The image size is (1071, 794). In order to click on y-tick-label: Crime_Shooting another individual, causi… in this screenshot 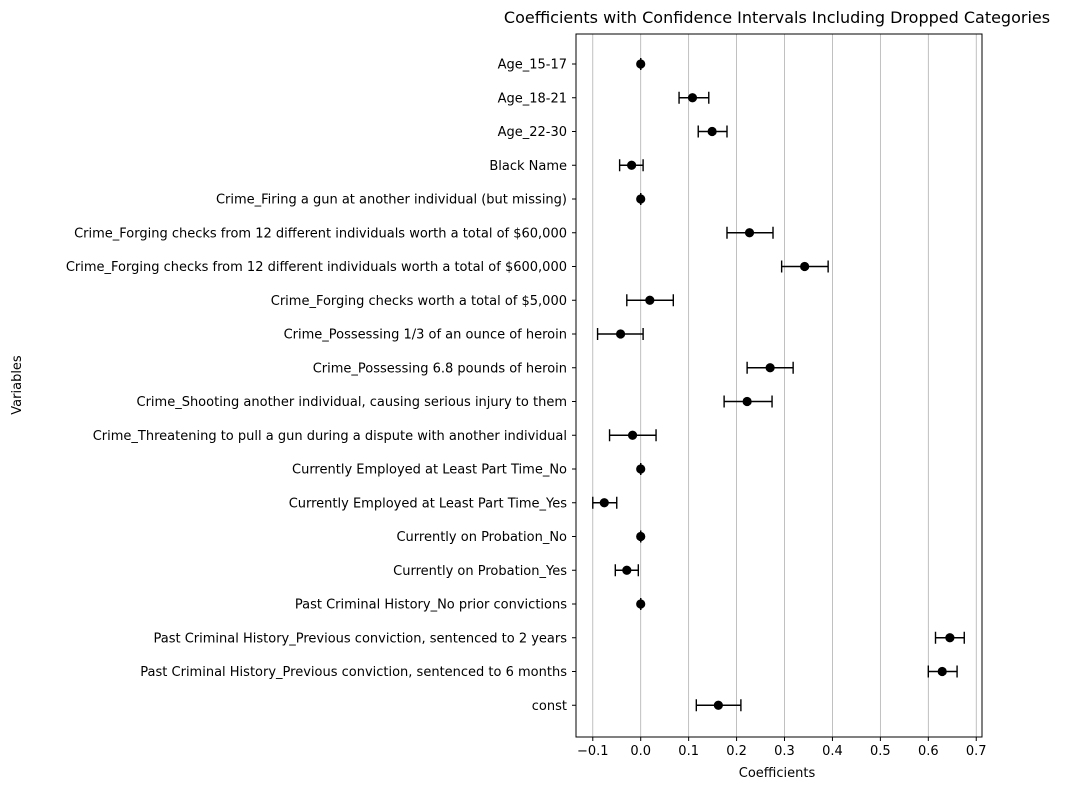, I will do `click(352, 402)`.